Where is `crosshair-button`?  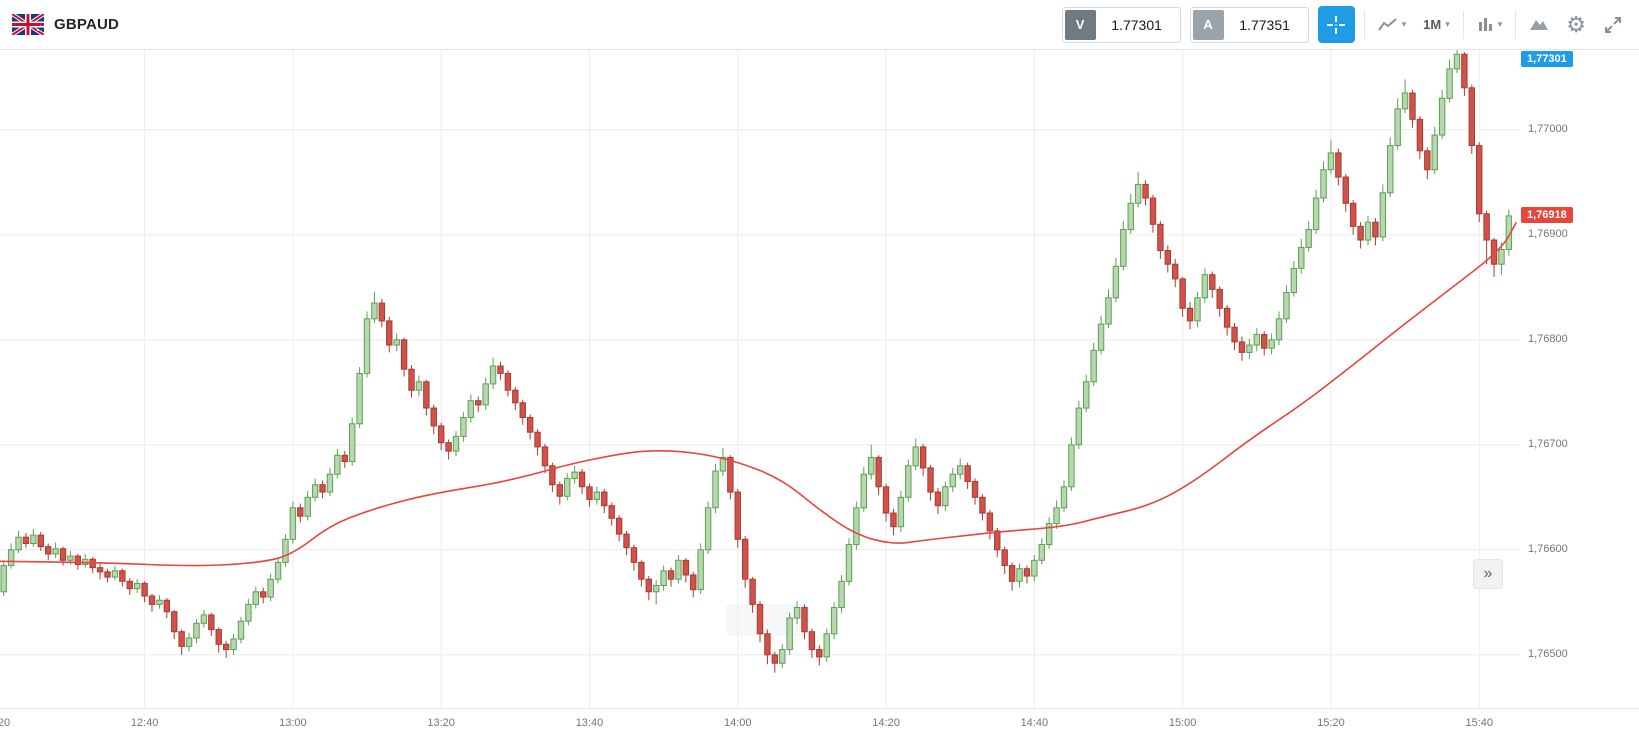 crosshair-button is located at coordinates (1336, 24).